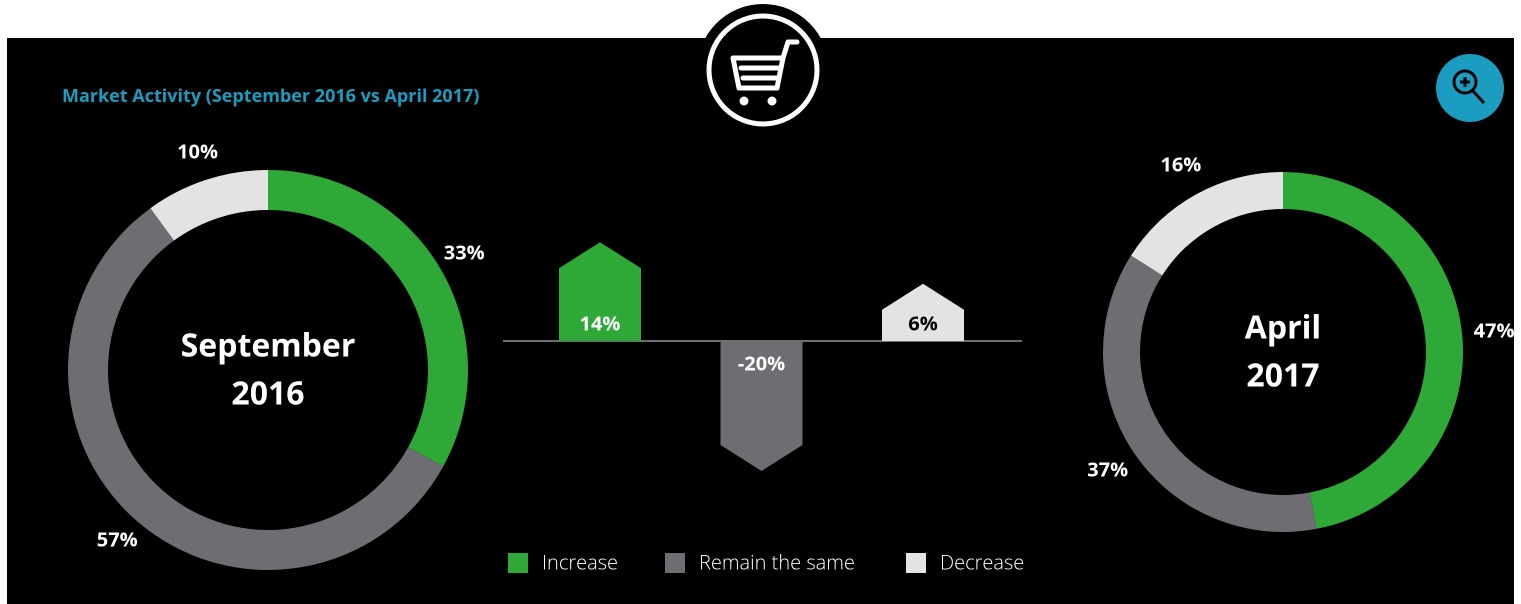  I want to click on zoom-glyph, so click(1473, 91).